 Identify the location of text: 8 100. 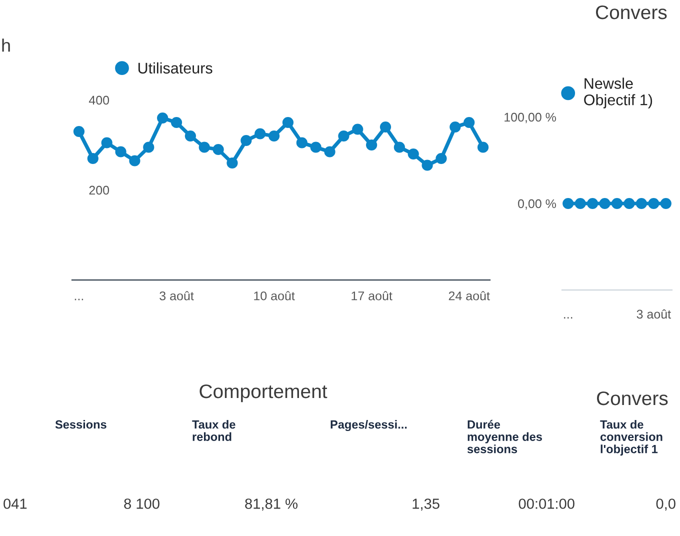
(142, 503).